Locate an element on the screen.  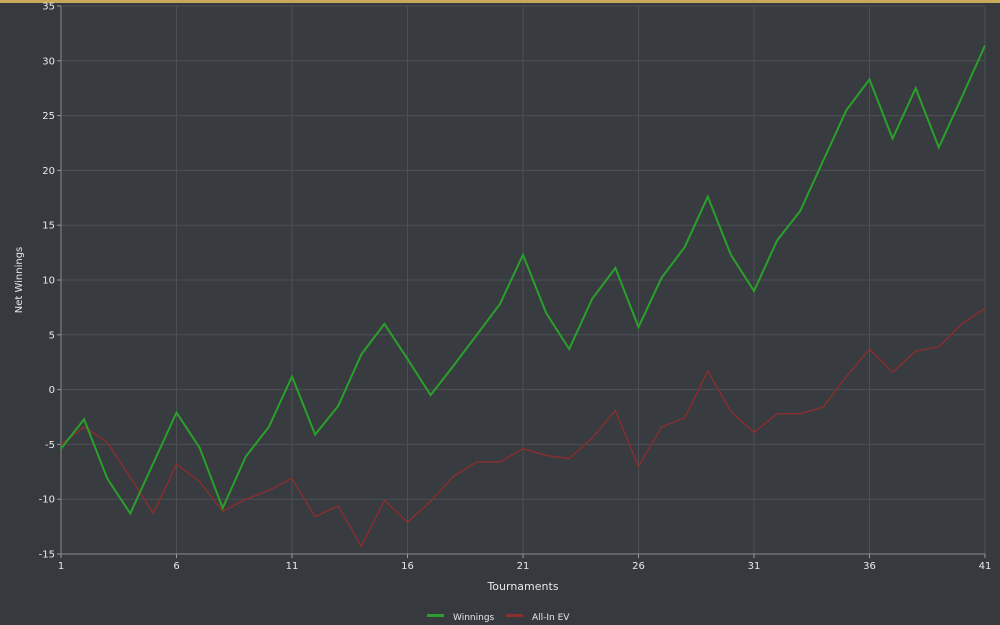
y-tick-label: 10 is located at coordinates (48, 281).